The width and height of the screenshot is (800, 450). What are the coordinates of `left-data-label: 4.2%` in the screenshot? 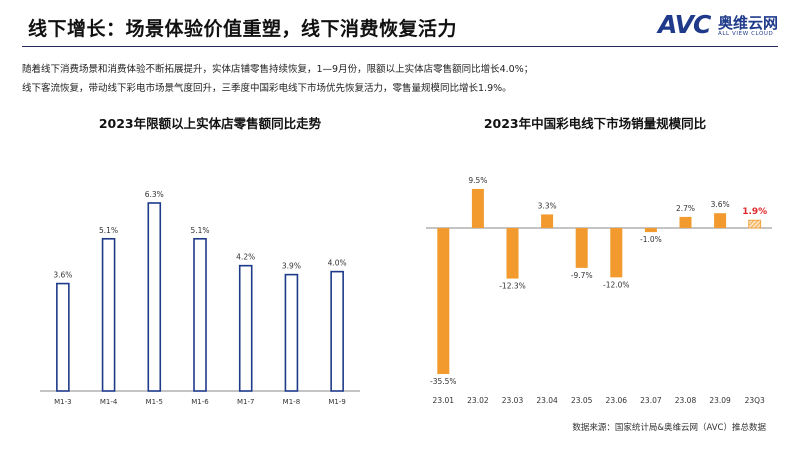 It's located at (245, 257).